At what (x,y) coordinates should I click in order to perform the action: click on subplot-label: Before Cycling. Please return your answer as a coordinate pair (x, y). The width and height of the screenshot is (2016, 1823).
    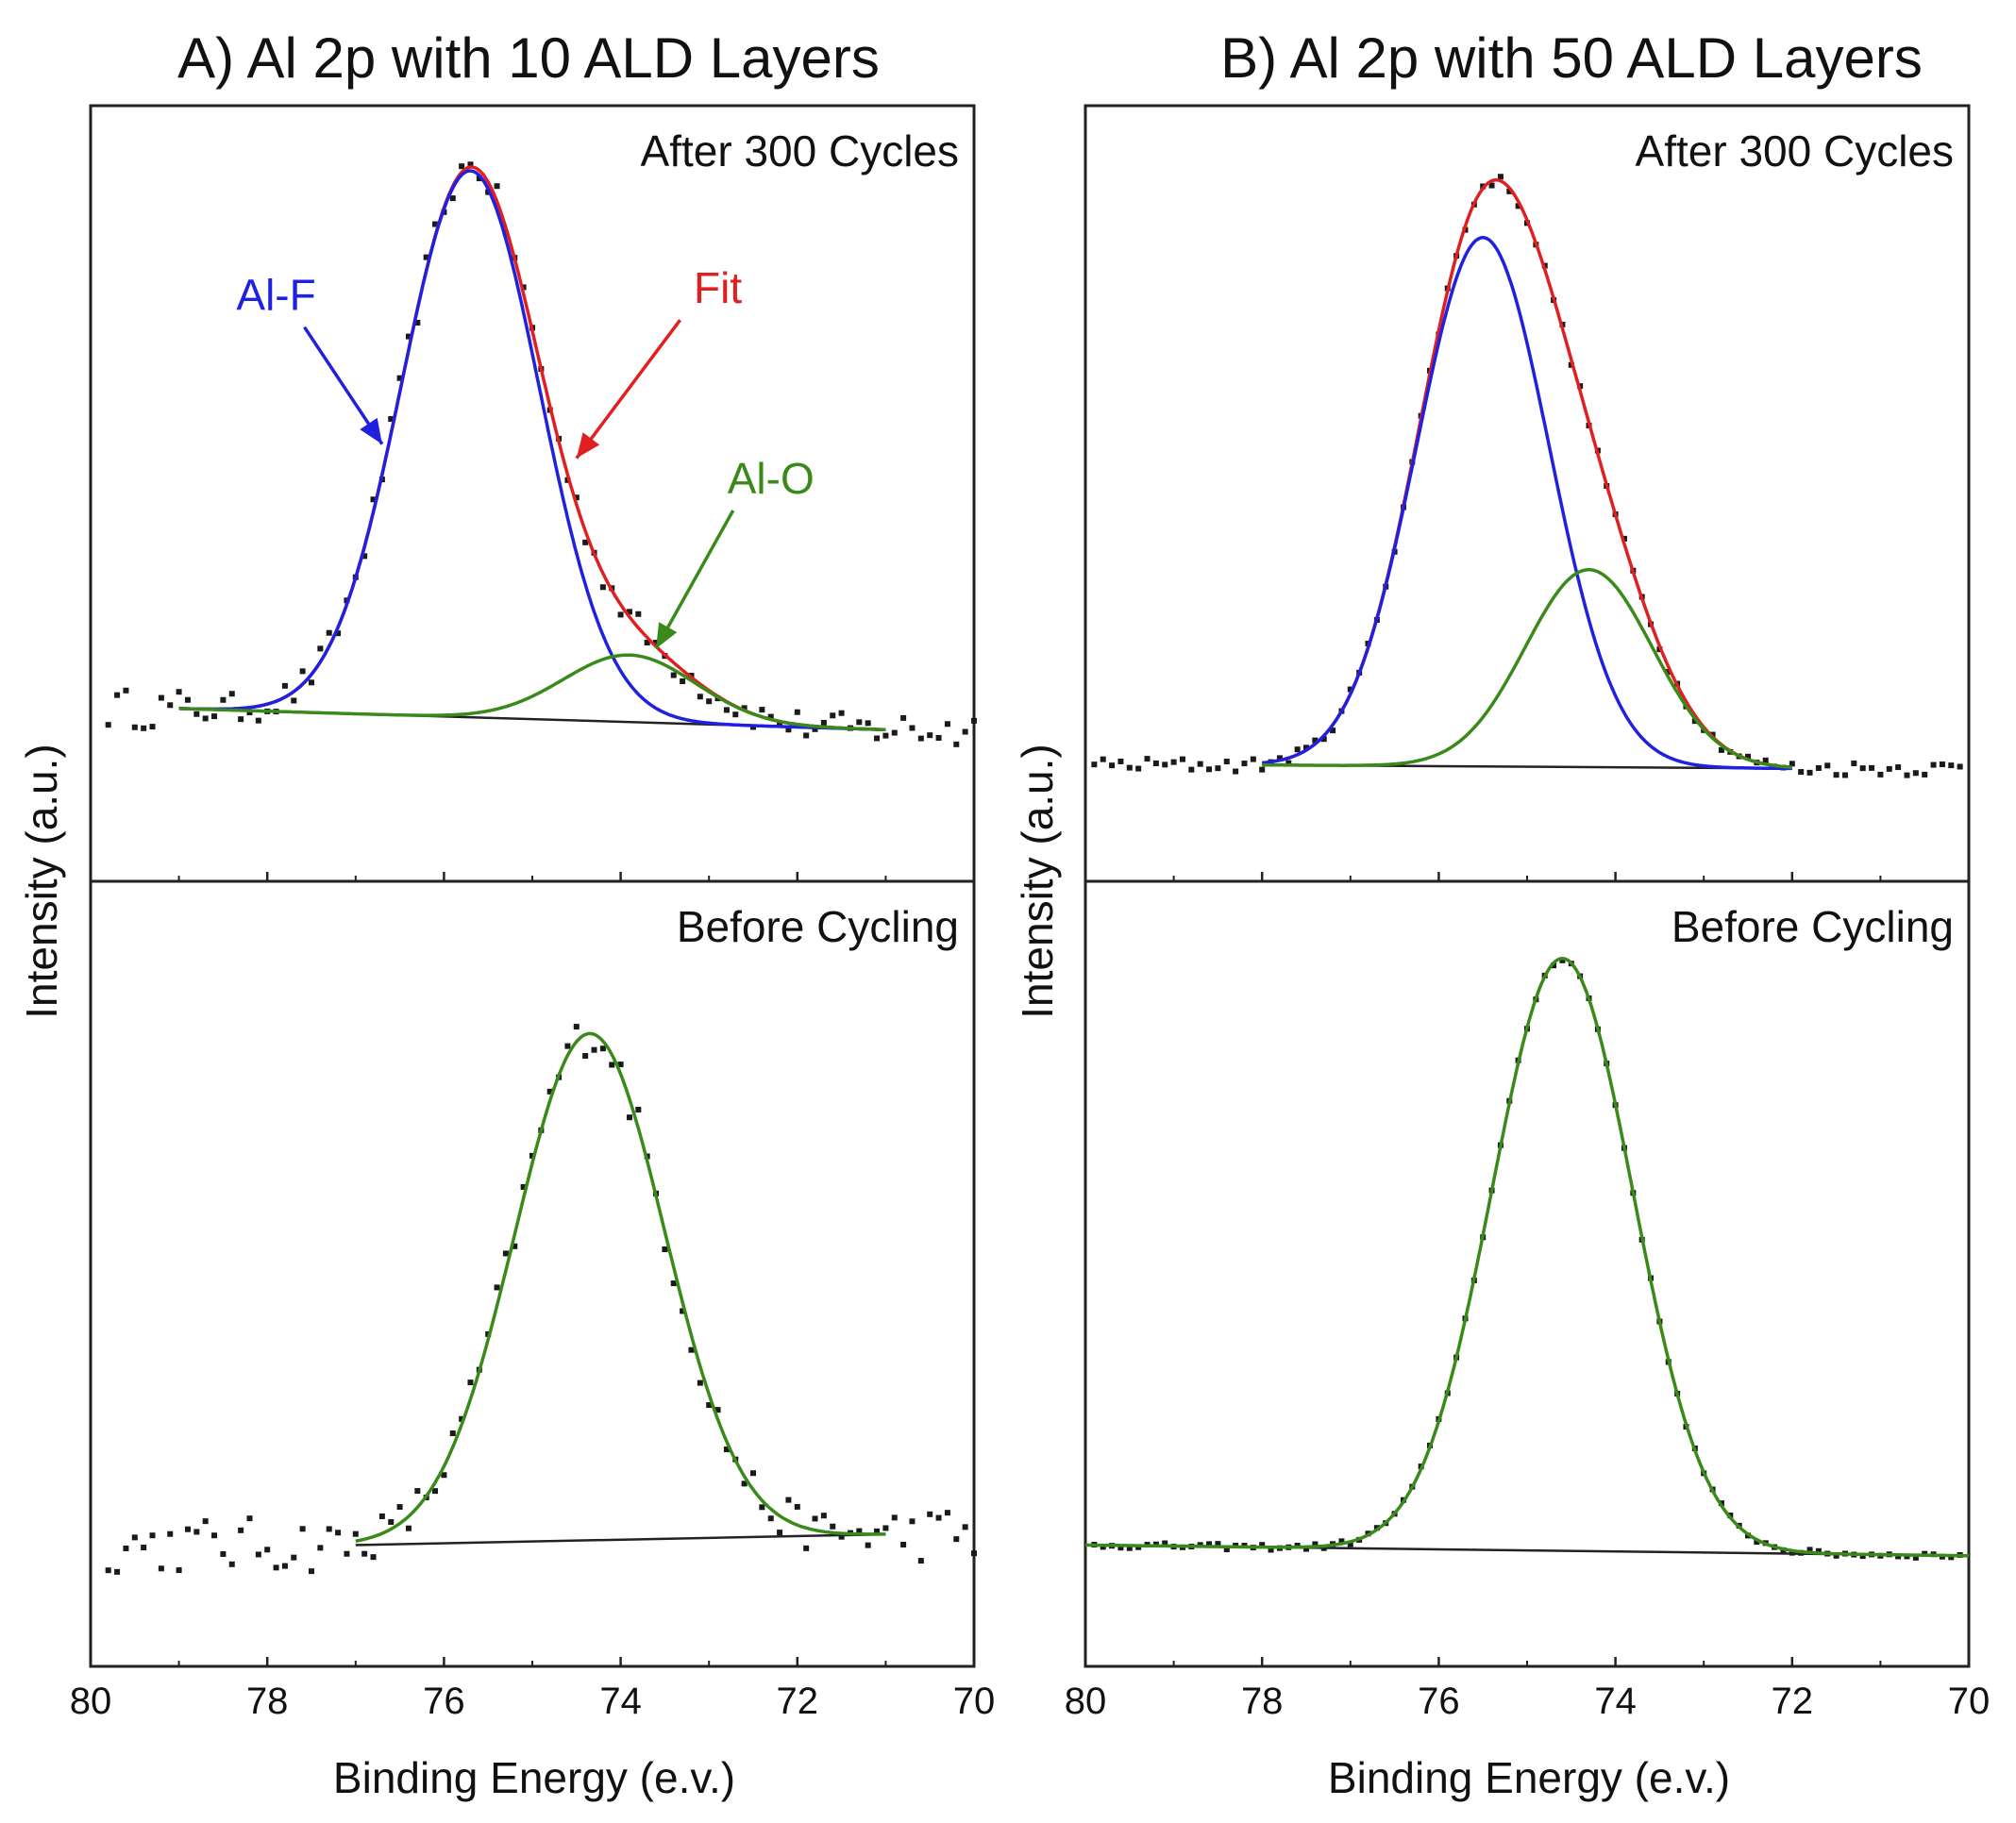
    Looking at the image, I should click on (1813, 927).